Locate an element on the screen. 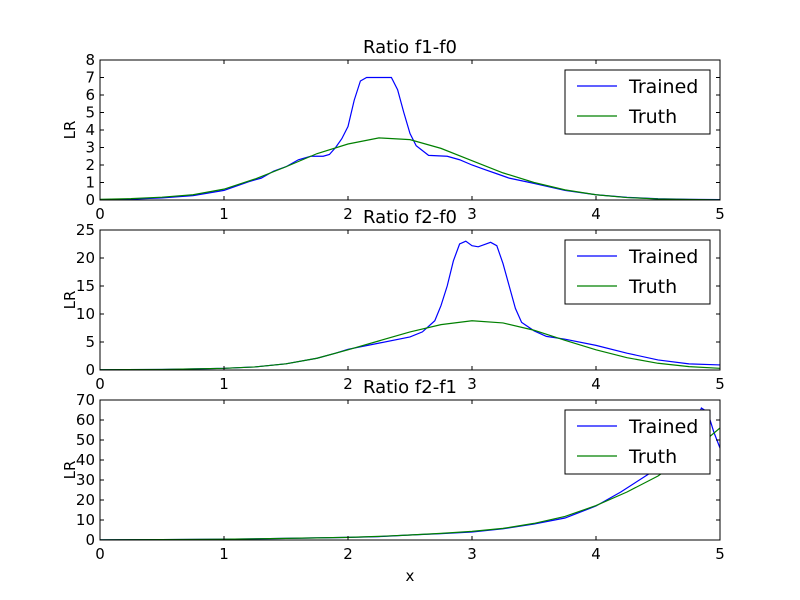 The height and width of the screenshot is (600, 800). y-tick-label: 7 is located at coordinates (90, 78).